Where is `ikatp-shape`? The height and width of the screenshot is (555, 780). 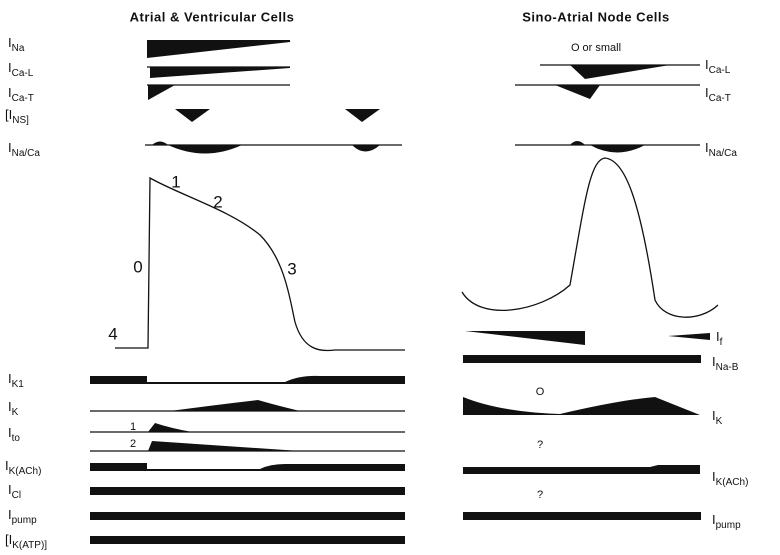
ikatp-shape is located at coordinates (247, 540).